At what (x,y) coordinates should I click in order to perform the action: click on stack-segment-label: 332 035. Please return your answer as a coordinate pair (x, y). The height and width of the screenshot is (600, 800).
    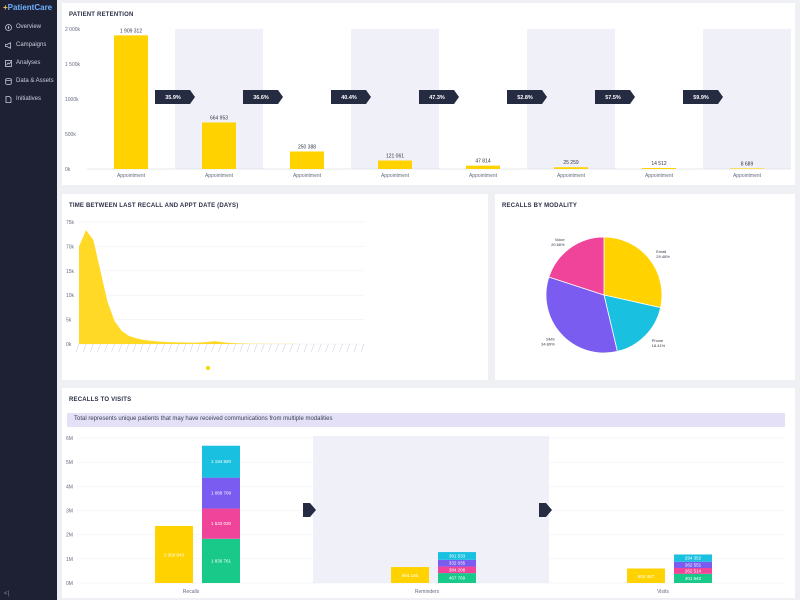
    Looking at the image, I should click on (457, 563).